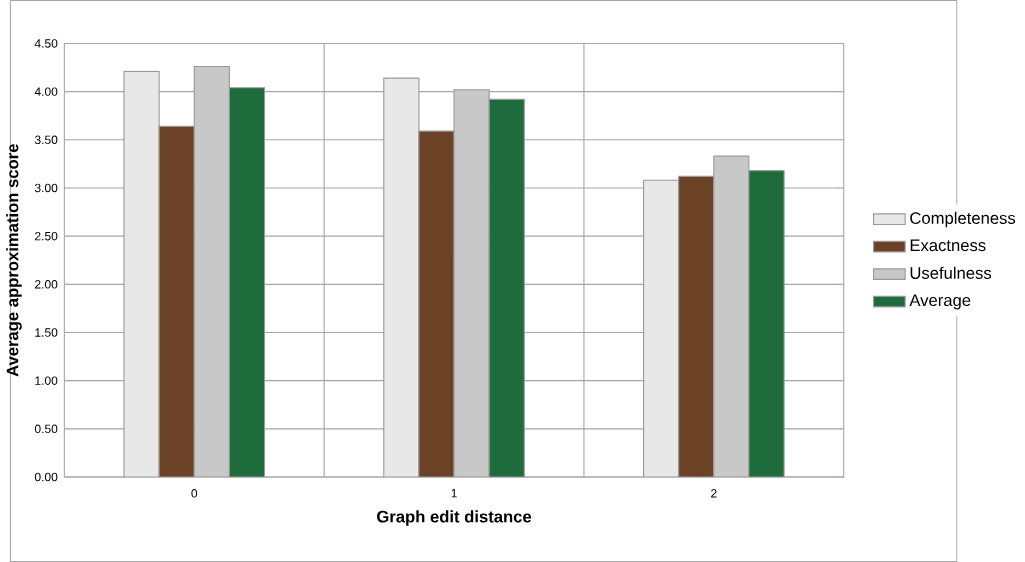  I want to click on y-axis-title: Average approximation score, so click(14, 260).